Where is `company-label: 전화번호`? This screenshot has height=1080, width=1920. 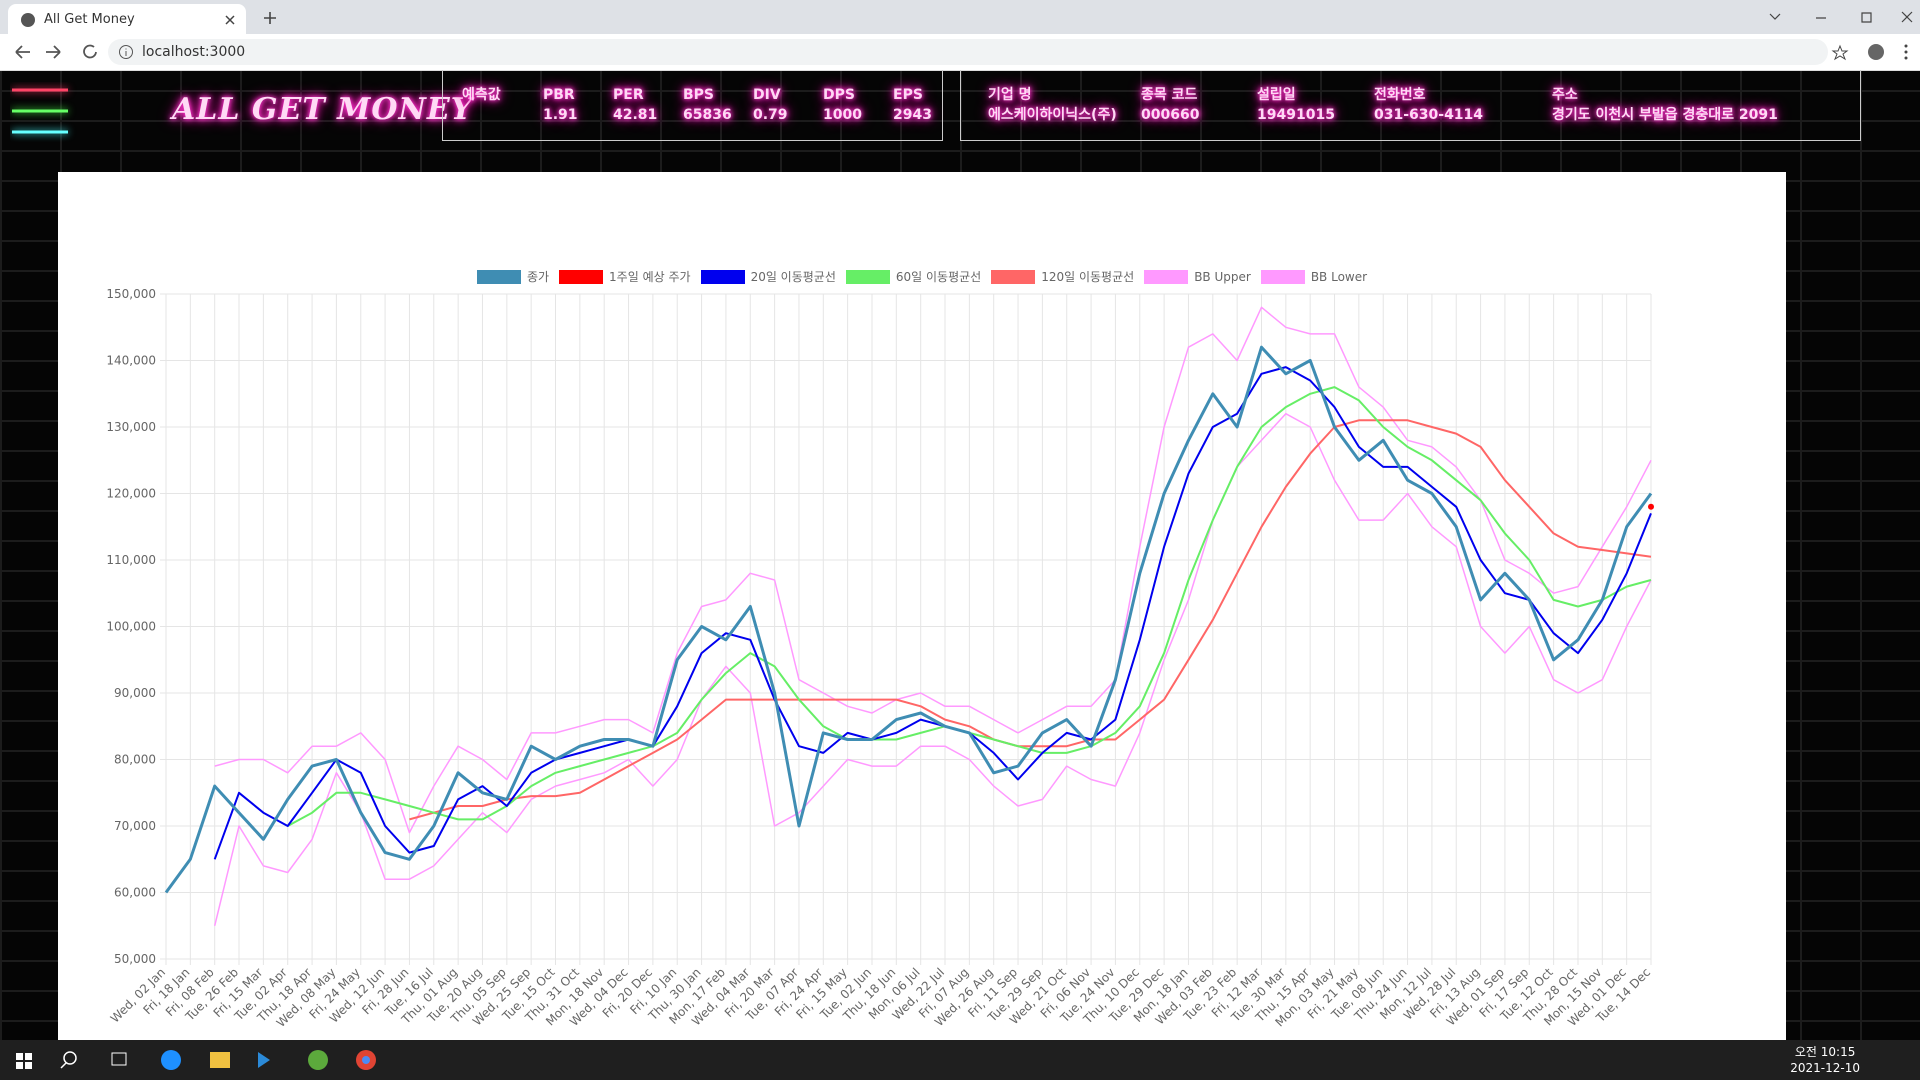 company-label: 전화번호 is located at coordinates (1400, 95).